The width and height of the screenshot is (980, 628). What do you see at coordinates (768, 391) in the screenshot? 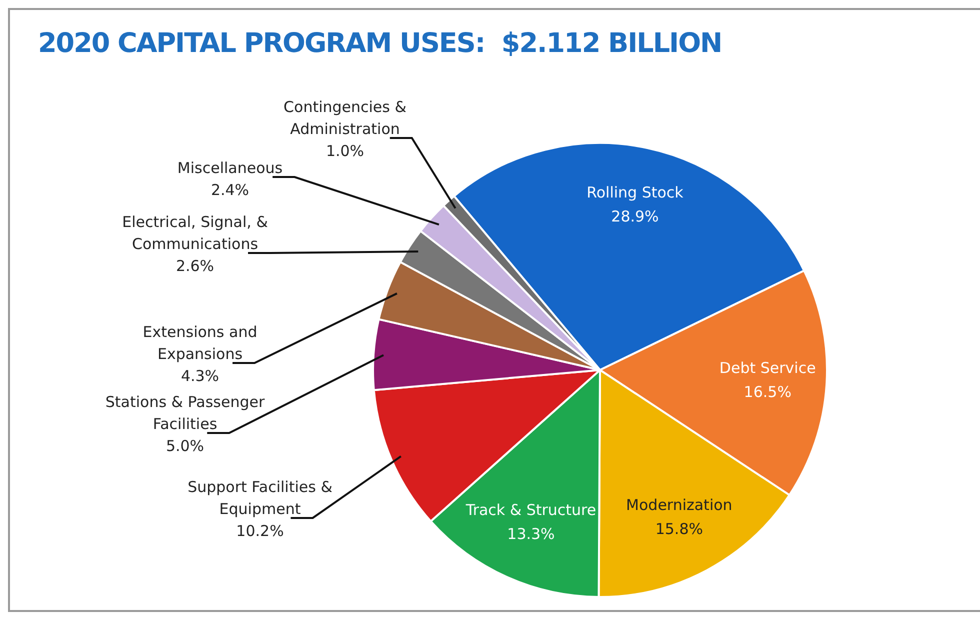
I see `data-label: 16.5%` at bounding box center [768, 391].